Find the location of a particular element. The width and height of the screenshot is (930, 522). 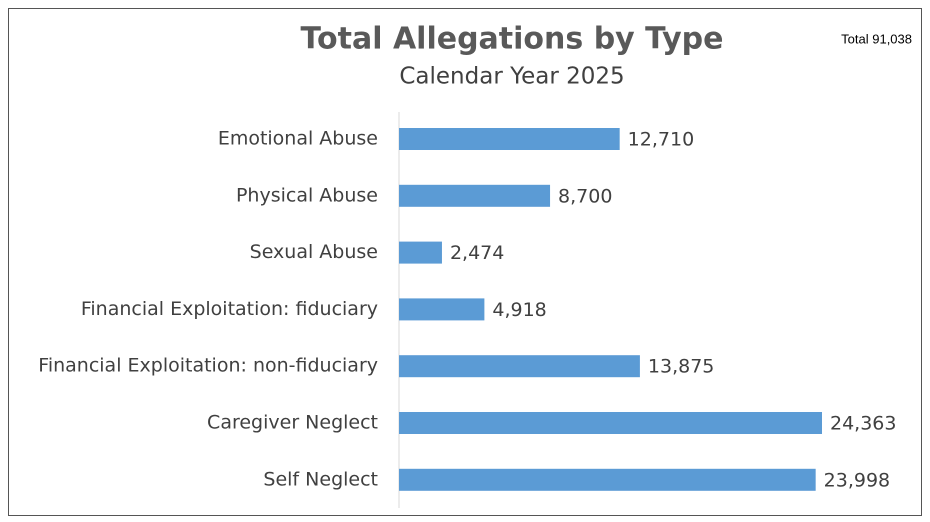

value-label: 13,875 is located at coordinates (681, 367).